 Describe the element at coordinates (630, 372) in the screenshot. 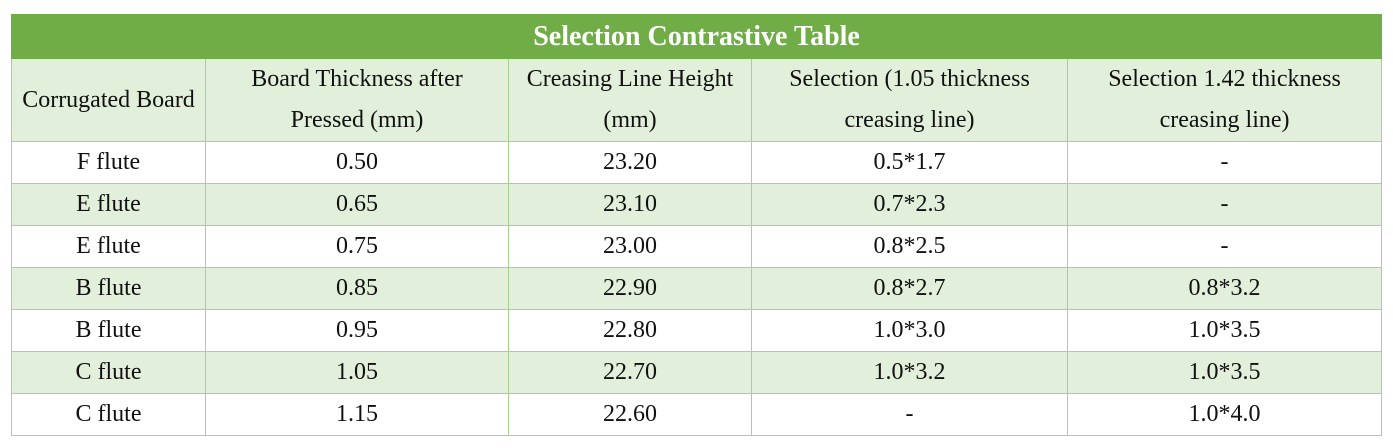

I see `table-cell: 22.70` at that location.